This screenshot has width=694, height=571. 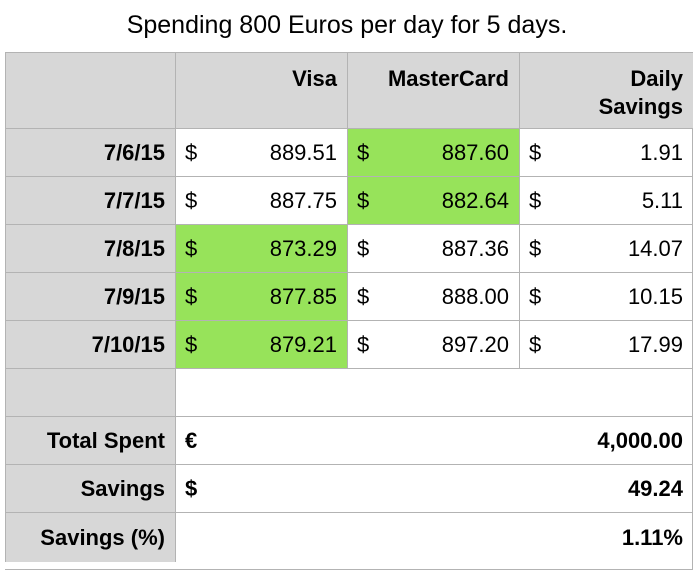 What do you see at coordinates (448, 78) in the screenshot?
I see `header-mastercard-label: MasterCard` at bounding box center [448, 78].